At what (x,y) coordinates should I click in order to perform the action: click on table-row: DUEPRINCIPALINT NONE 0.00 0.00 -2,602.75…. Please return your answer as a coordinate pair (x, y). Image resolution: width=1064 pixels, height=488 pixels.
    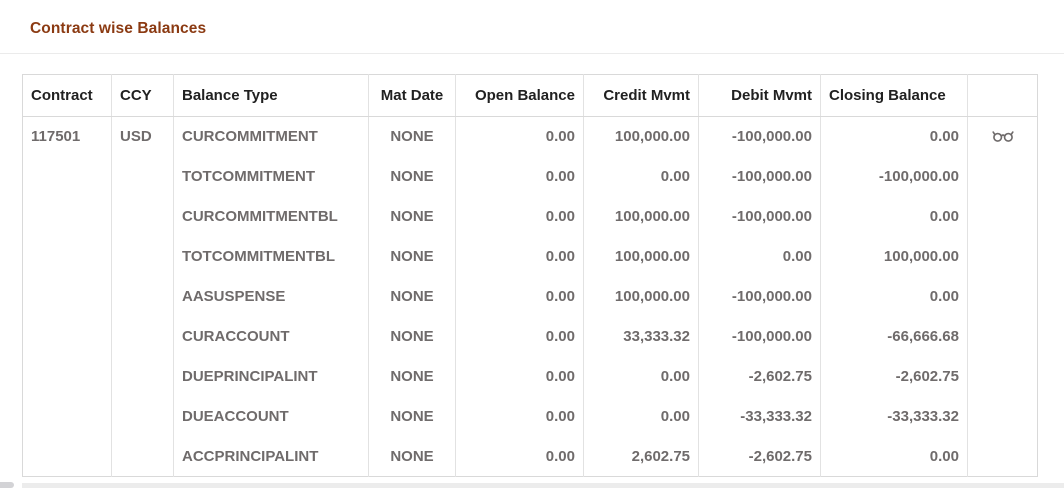
    Looking at the image, I should click on (530, 376).